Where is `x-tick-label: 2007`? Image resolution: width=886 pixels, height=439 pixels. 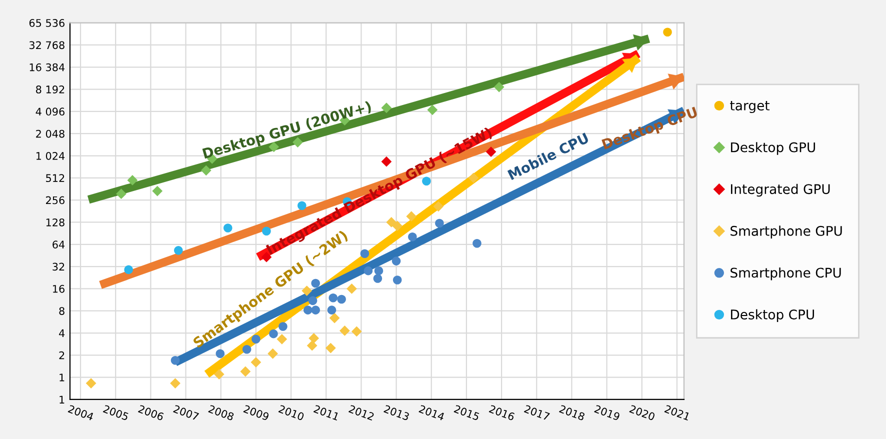
x-tick-label: 2007 is located at coordinates (186, 412).